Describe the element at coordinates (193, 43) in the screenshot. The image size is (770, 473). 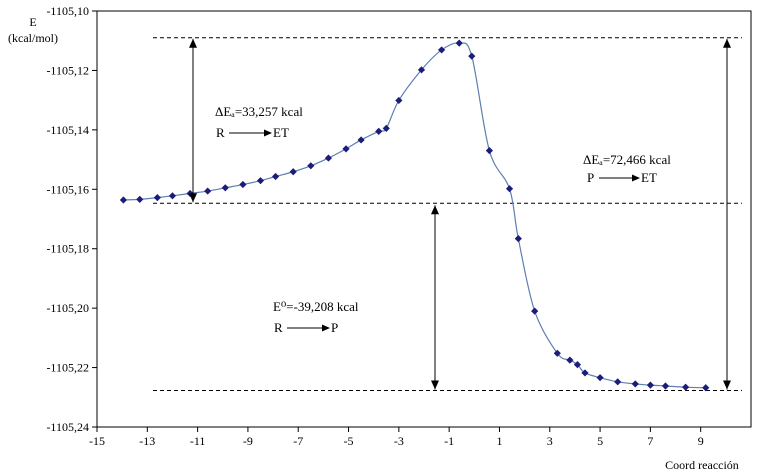
I see `forward-activation-arrow-head-top` at that location.